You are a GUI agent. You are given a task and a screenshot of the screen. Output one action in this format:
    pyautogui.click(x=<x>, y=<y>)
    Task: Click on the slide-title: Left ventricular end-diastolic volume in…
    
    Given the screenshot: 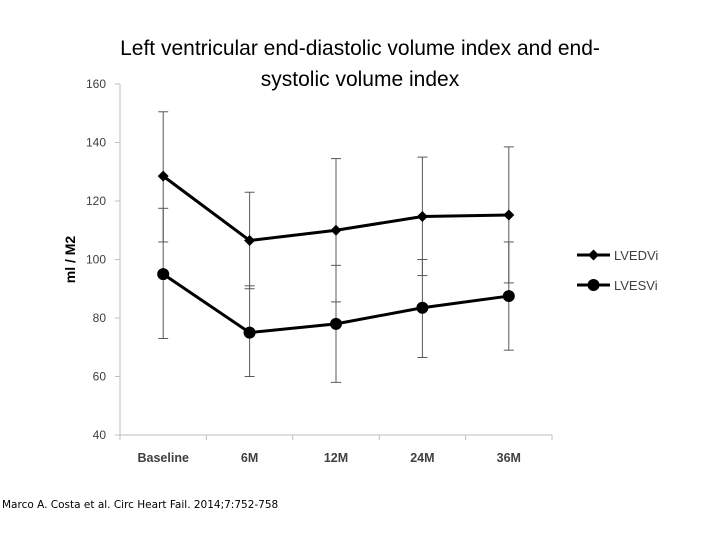 What is the action you would take?
    pyautogui.click(x=360, y=64)
    